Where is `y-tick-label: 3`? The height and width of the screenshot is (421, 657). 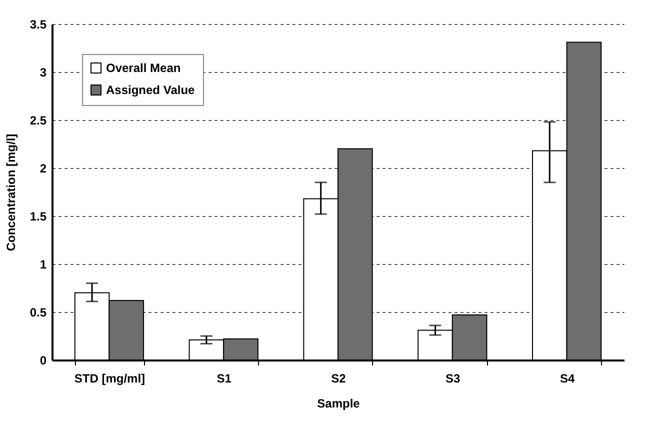 y-tick-label: 3 is located at coordinates (43, 73).